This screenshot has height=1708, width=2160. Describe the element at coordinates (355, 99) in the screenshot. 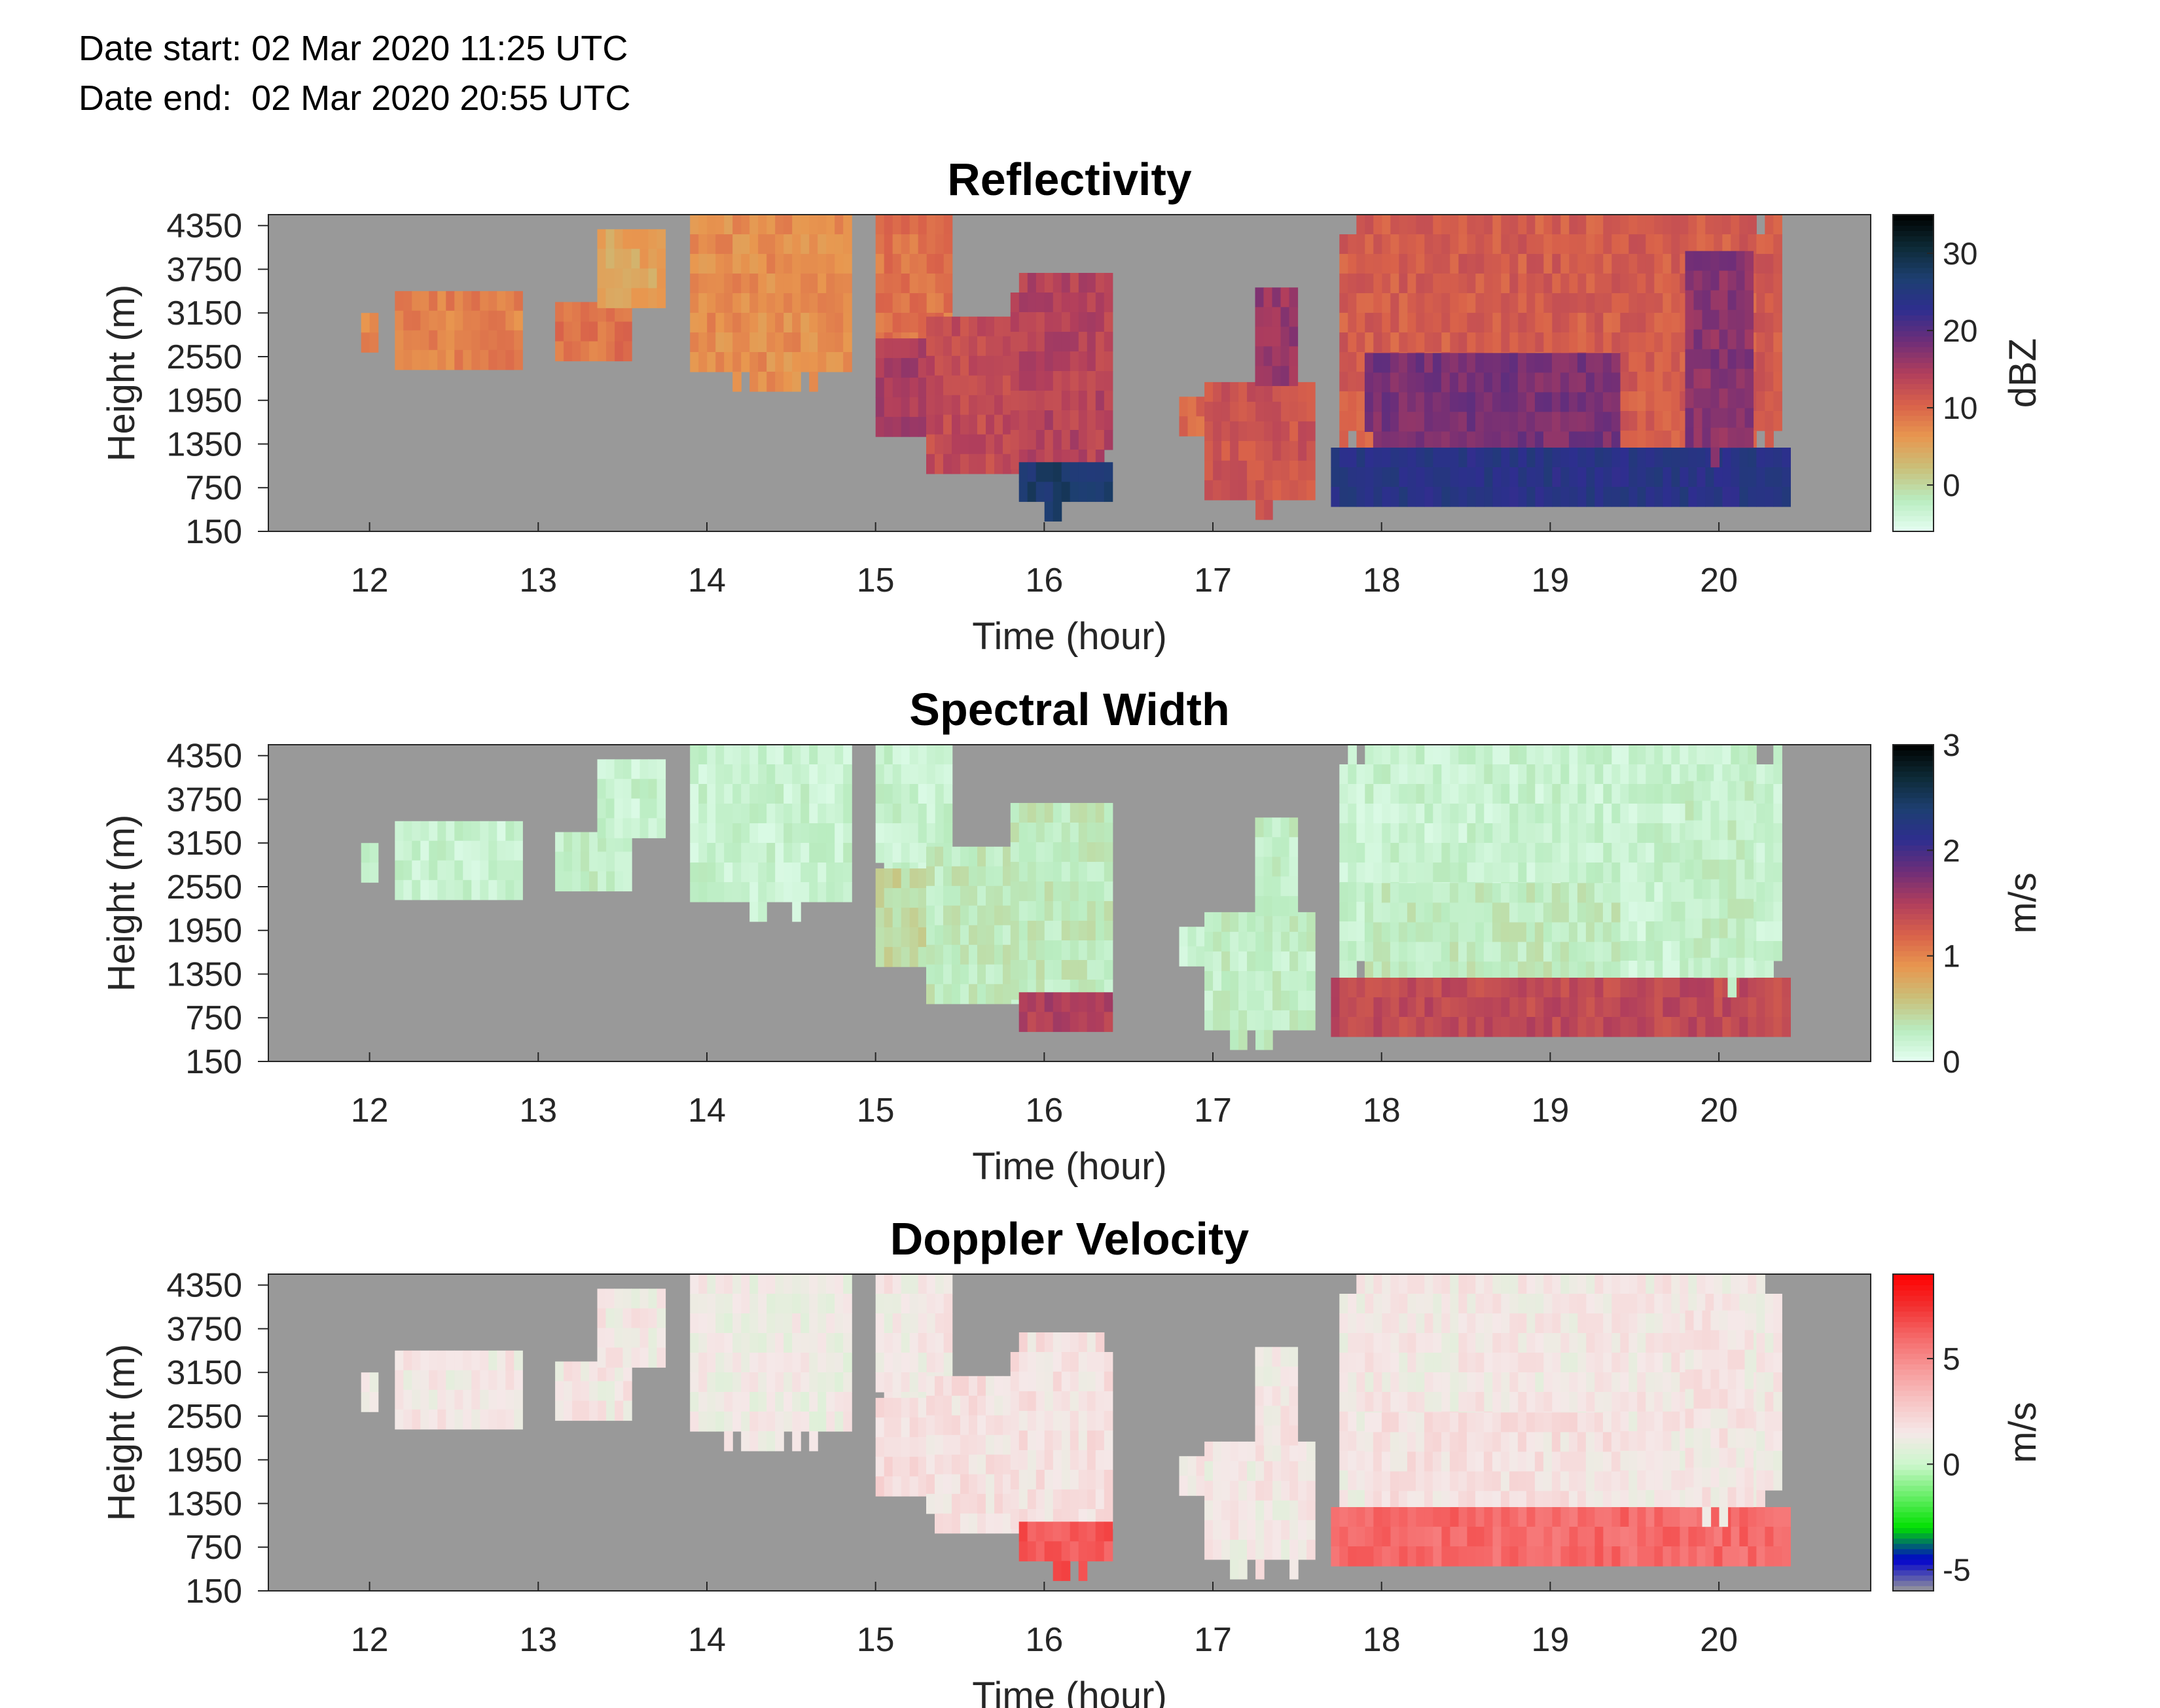

I see `date-end-text: Date end: 02 Mar 2020 20:55 UTC` at that location.